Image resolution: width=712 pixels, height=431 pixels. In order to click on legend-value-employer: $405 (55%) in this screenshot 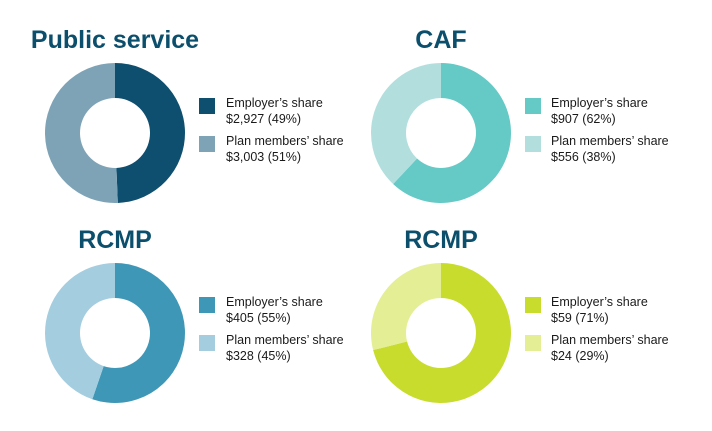, I will do `click(258, 318)`.